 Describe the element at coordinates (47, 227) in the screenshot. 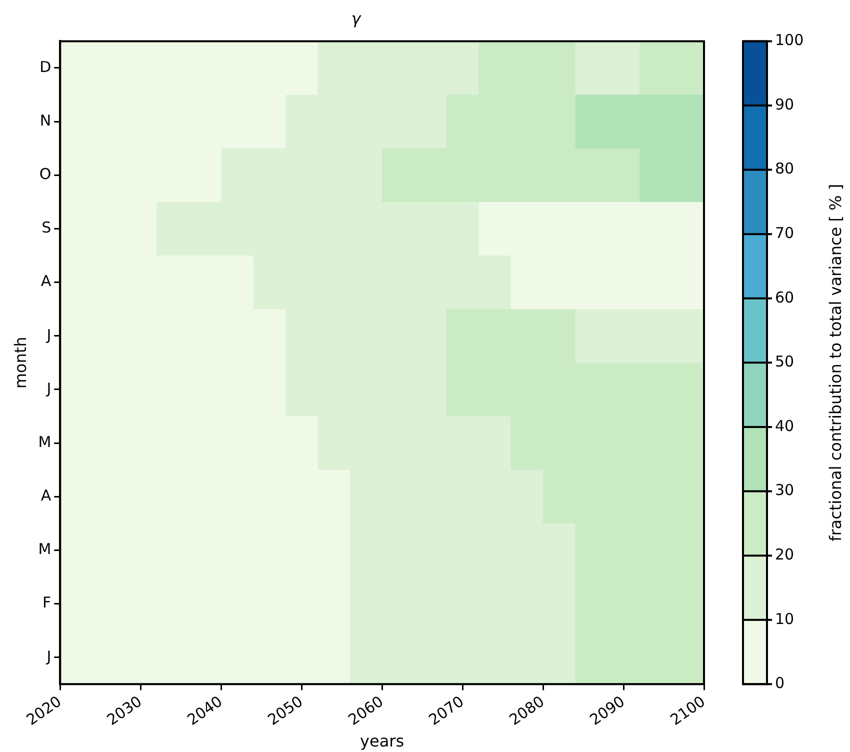

I see `y-tick-label: S` at that location.